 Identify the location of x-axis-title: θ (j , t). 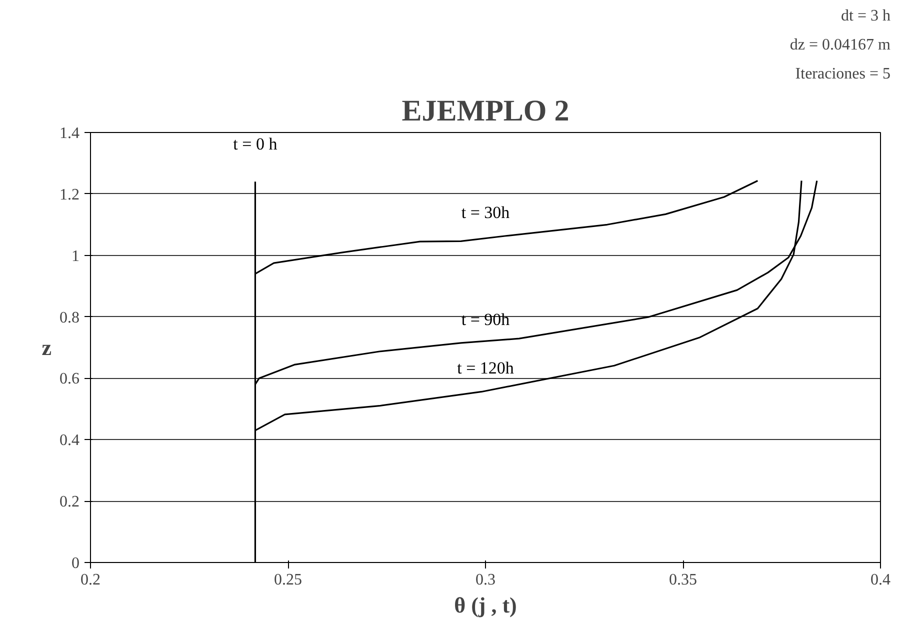
(485, 605).